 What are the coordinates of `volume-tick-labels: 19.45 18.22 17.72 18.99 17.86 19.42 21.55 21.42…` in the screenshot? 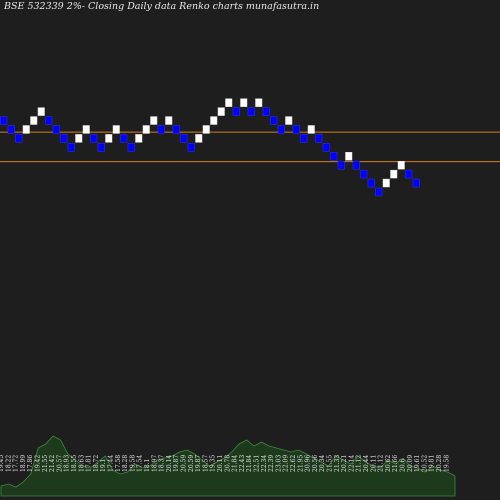 It's located at (225, 463).